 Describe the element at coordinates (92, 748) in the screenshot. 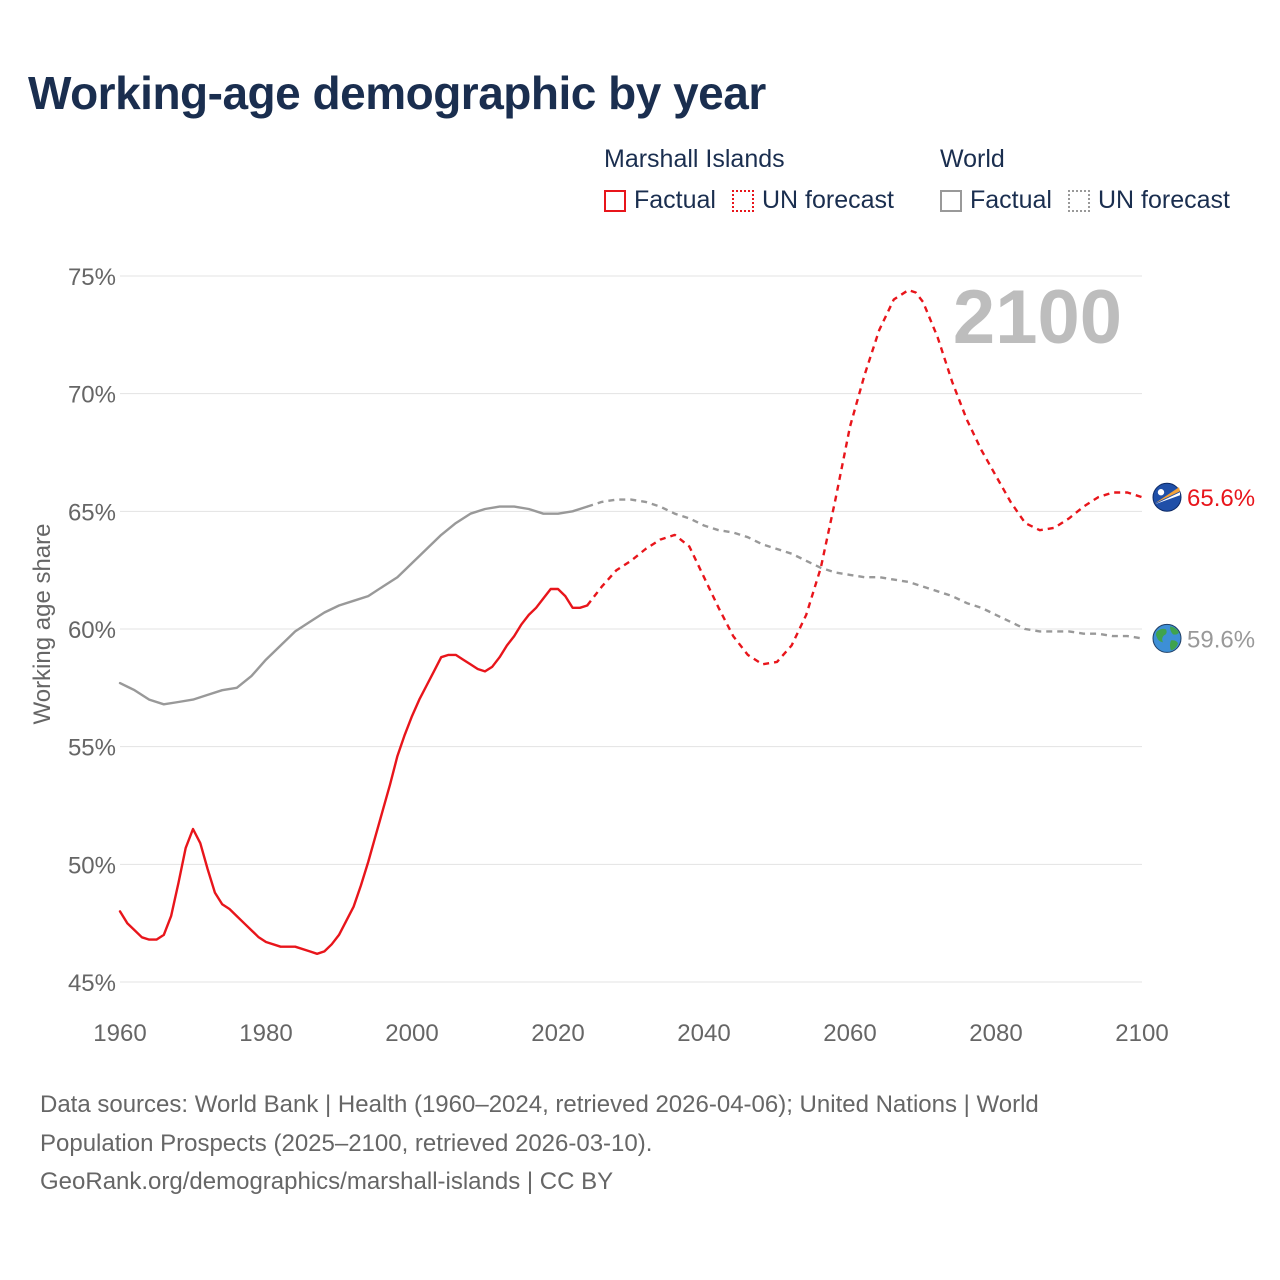

I see `y-tick-label: 55%` at that location.